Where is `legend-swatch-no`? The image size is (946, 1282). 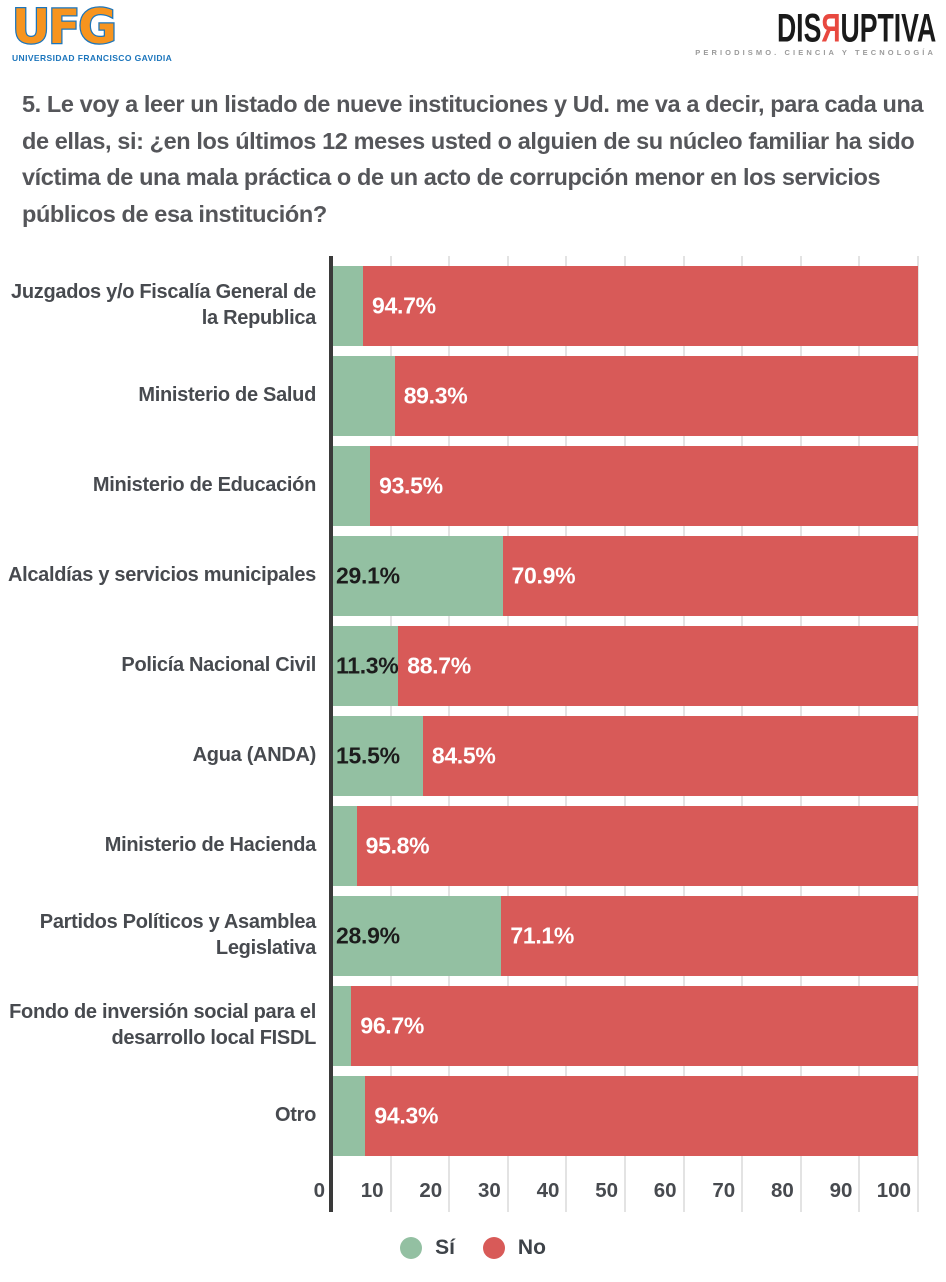 legend-swatch-no is located at coordinates (493, 1248).